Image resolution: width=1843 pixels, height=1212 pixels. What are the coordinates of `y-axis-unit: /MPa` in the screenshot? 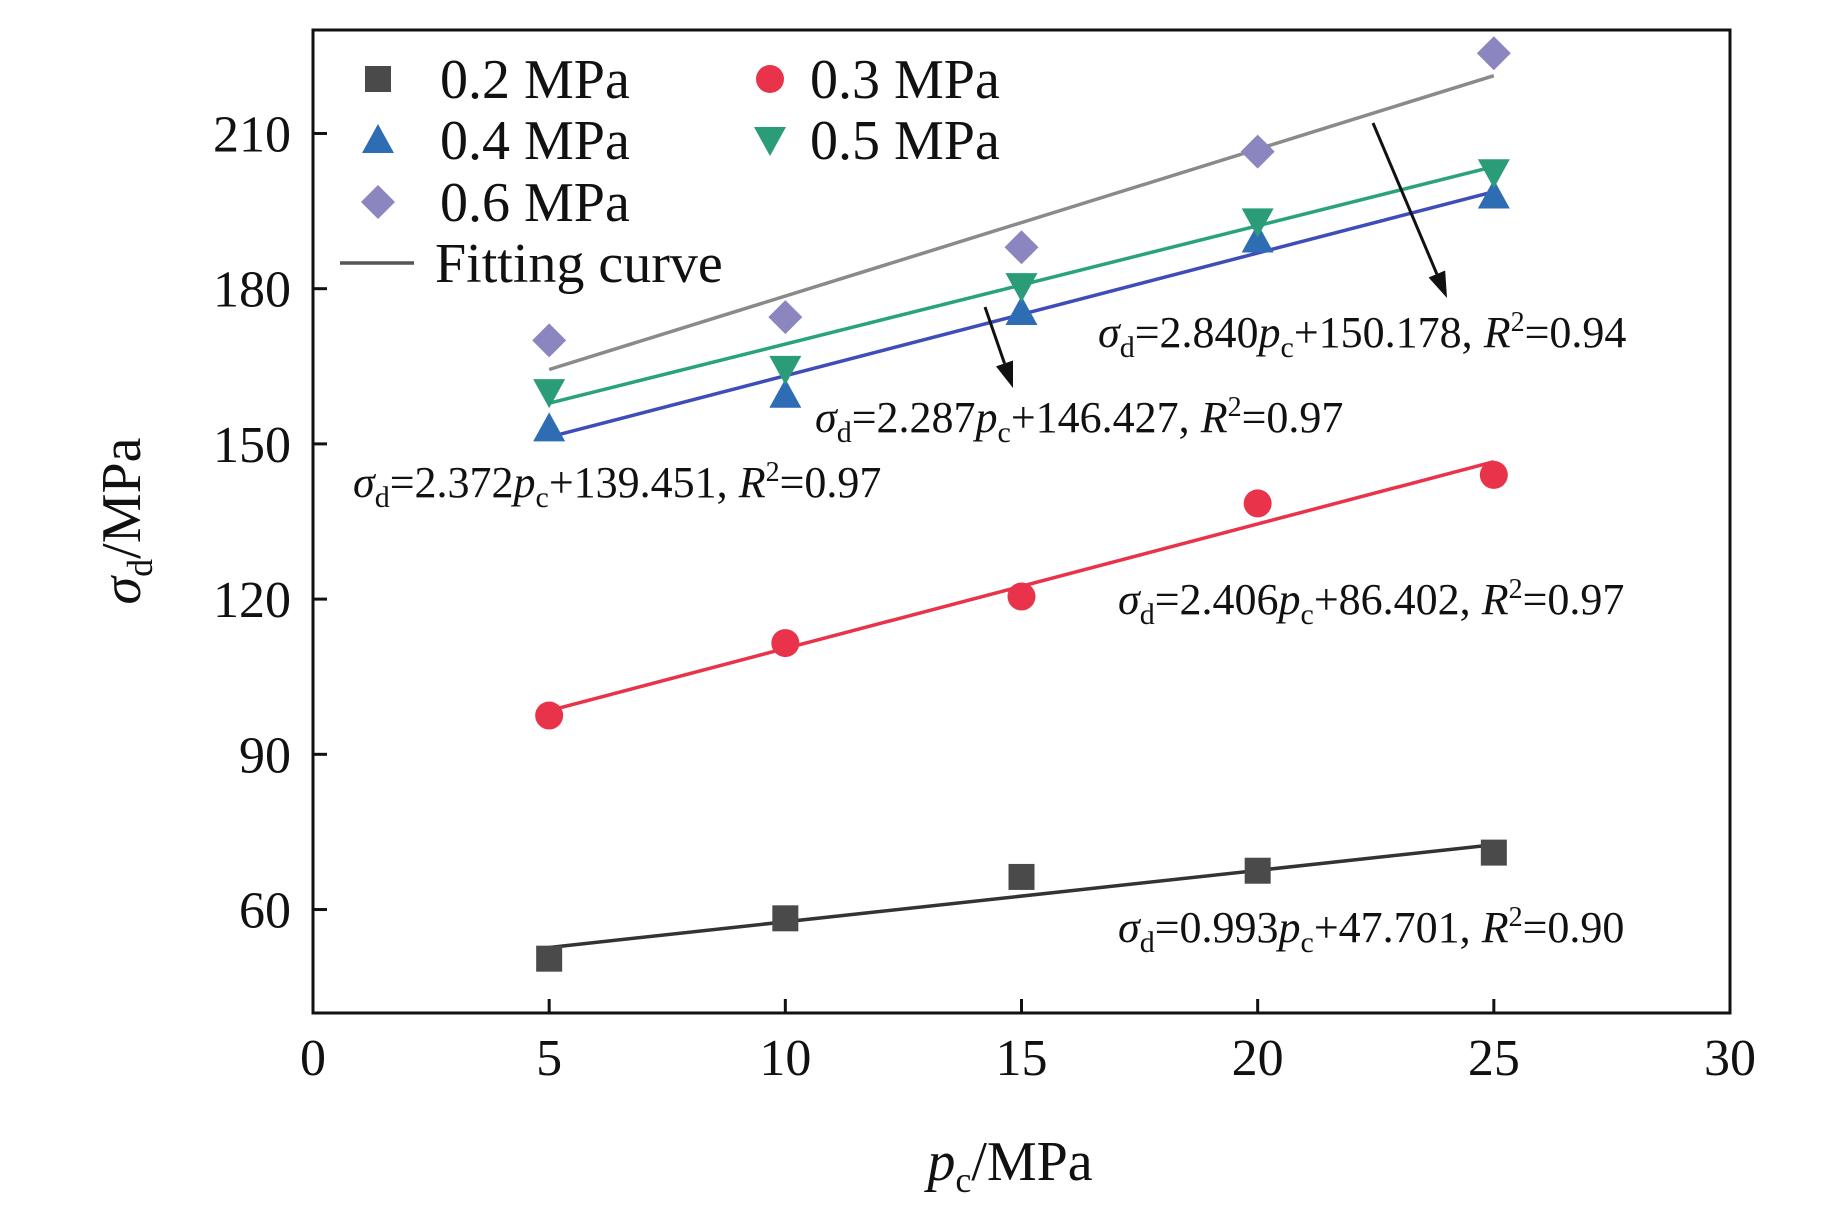 It's located at (122, 497).